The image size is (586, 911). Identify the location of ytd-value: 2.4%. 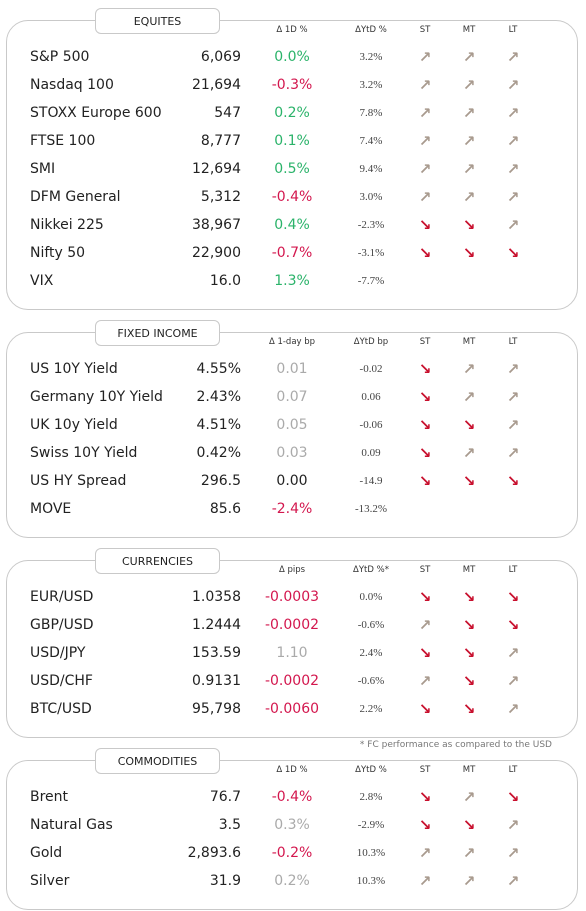
(371, 653).